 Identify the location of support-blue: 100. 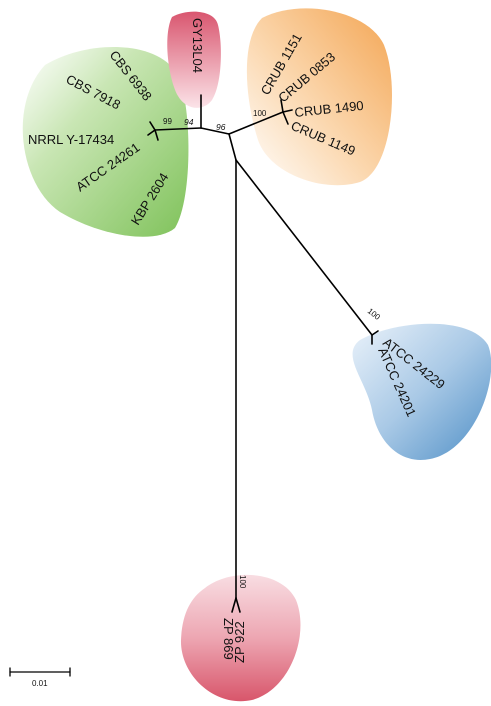
(374, 314).